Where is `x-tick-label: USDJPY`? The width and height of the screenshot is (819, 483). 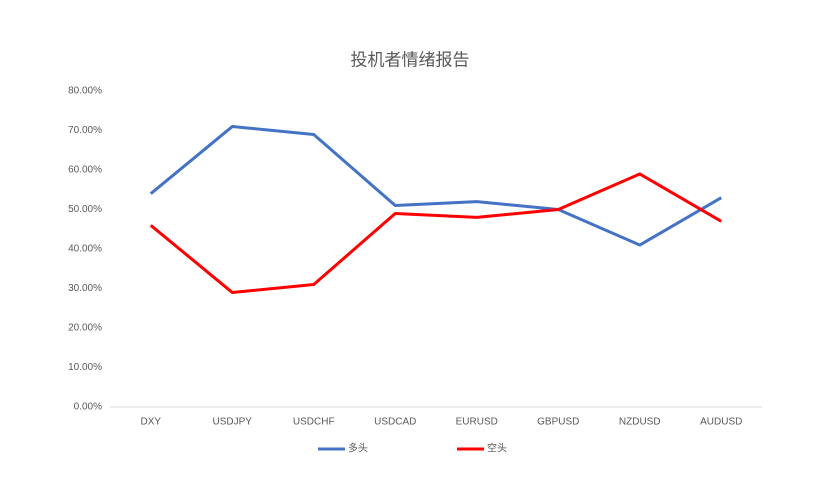 x-tick-label: USDJPY is located at coordinates (233, 422).